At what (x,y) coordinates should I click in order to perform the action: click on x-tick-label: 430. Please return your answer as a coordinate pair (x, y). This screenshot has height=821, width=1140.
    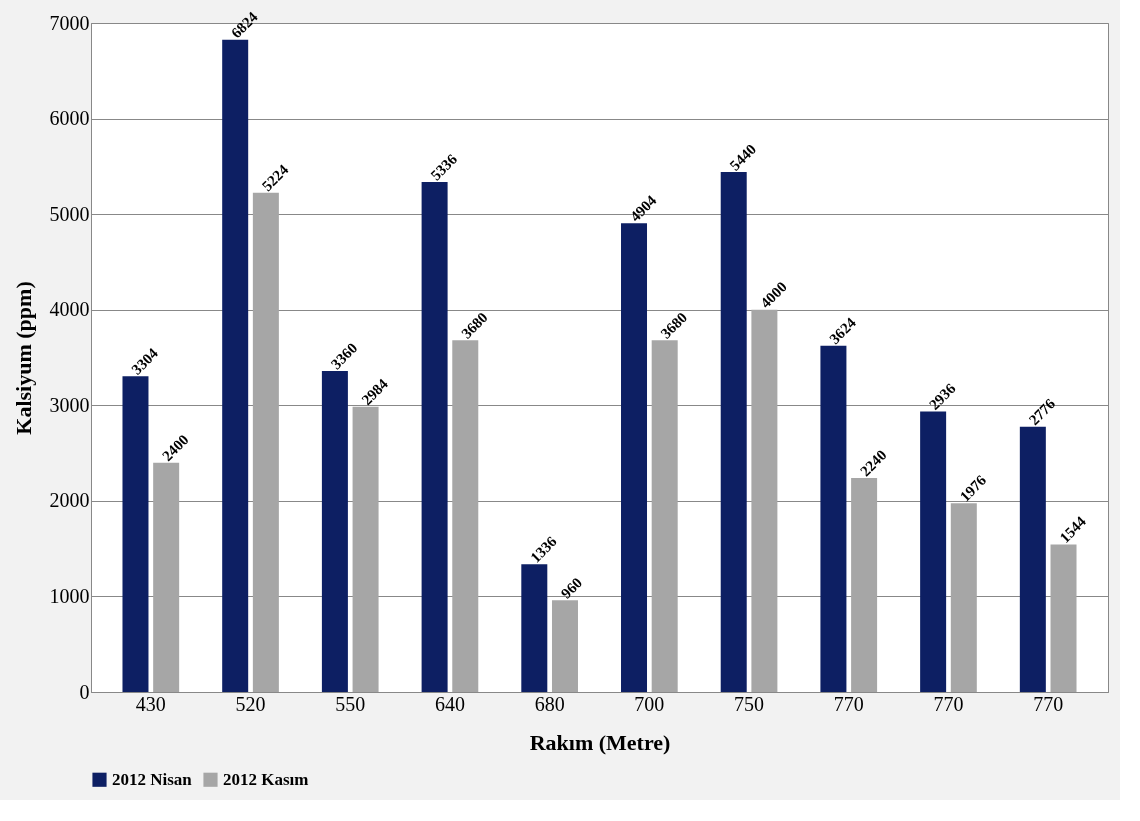
    Looking at the image, I should click on (150, 703).